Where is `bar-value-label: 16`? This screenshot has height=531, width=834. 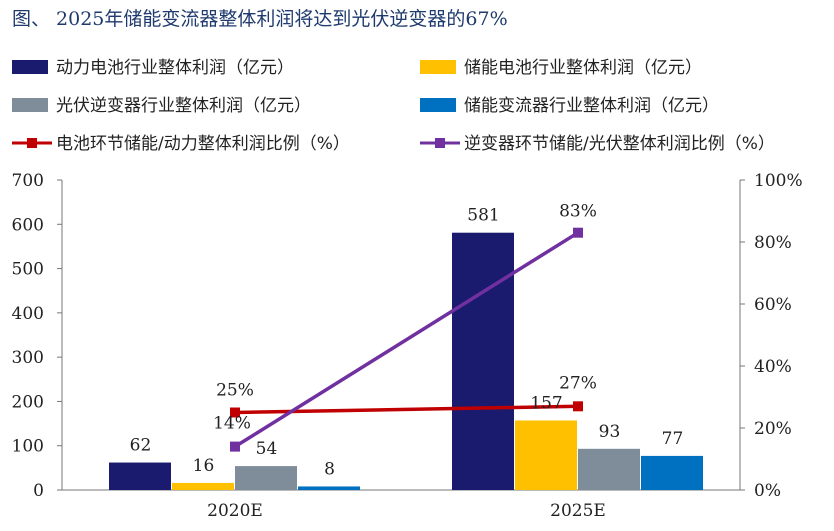 bar-value-label: 16 is located at coordinates (204, 466).